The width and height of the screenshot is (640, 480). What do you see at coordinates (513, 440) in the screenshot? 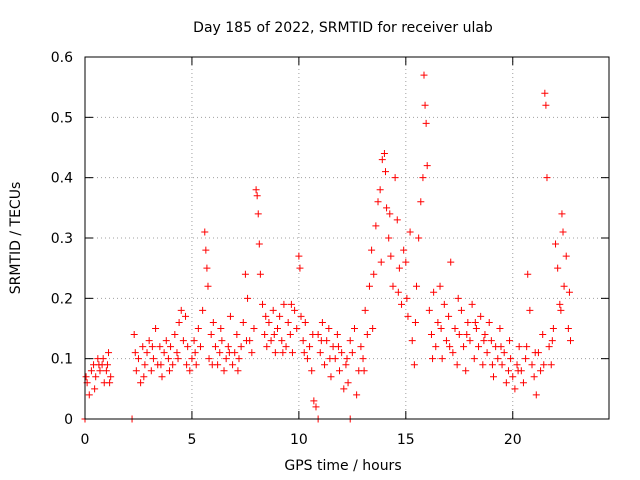
I see `x-tick-label: 20` at bounding box center [513, 440].